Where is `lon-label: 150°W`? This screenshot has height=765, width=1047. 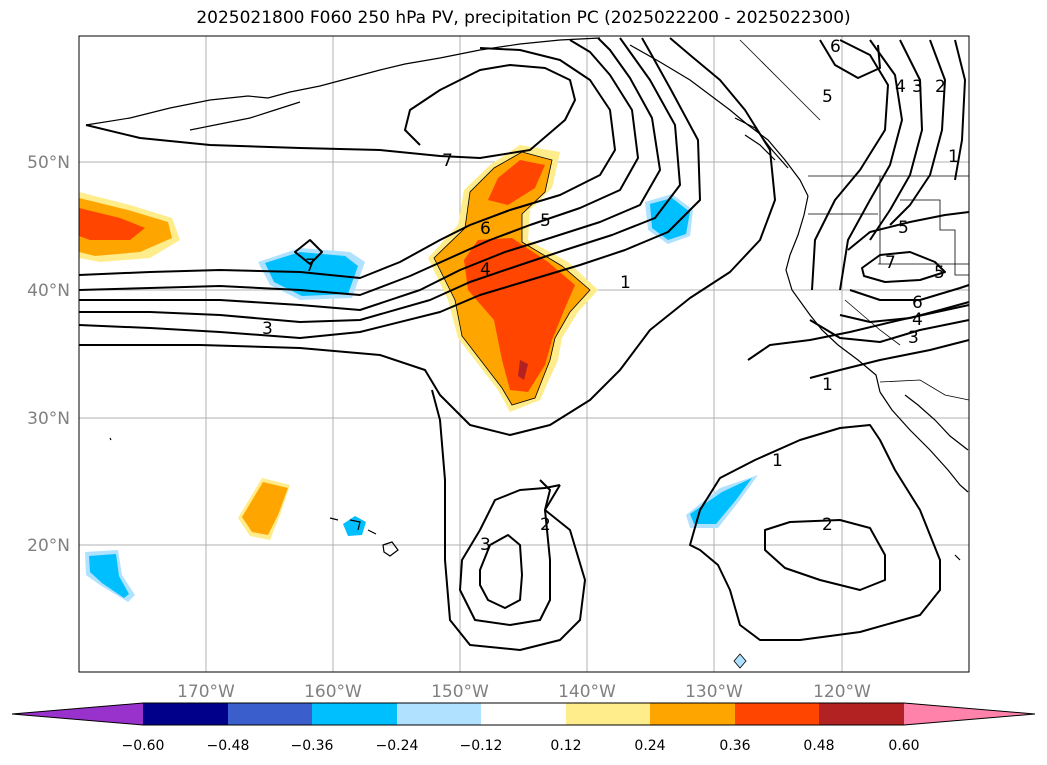
lon-label: 150°W is located at coordinates (460, 692).